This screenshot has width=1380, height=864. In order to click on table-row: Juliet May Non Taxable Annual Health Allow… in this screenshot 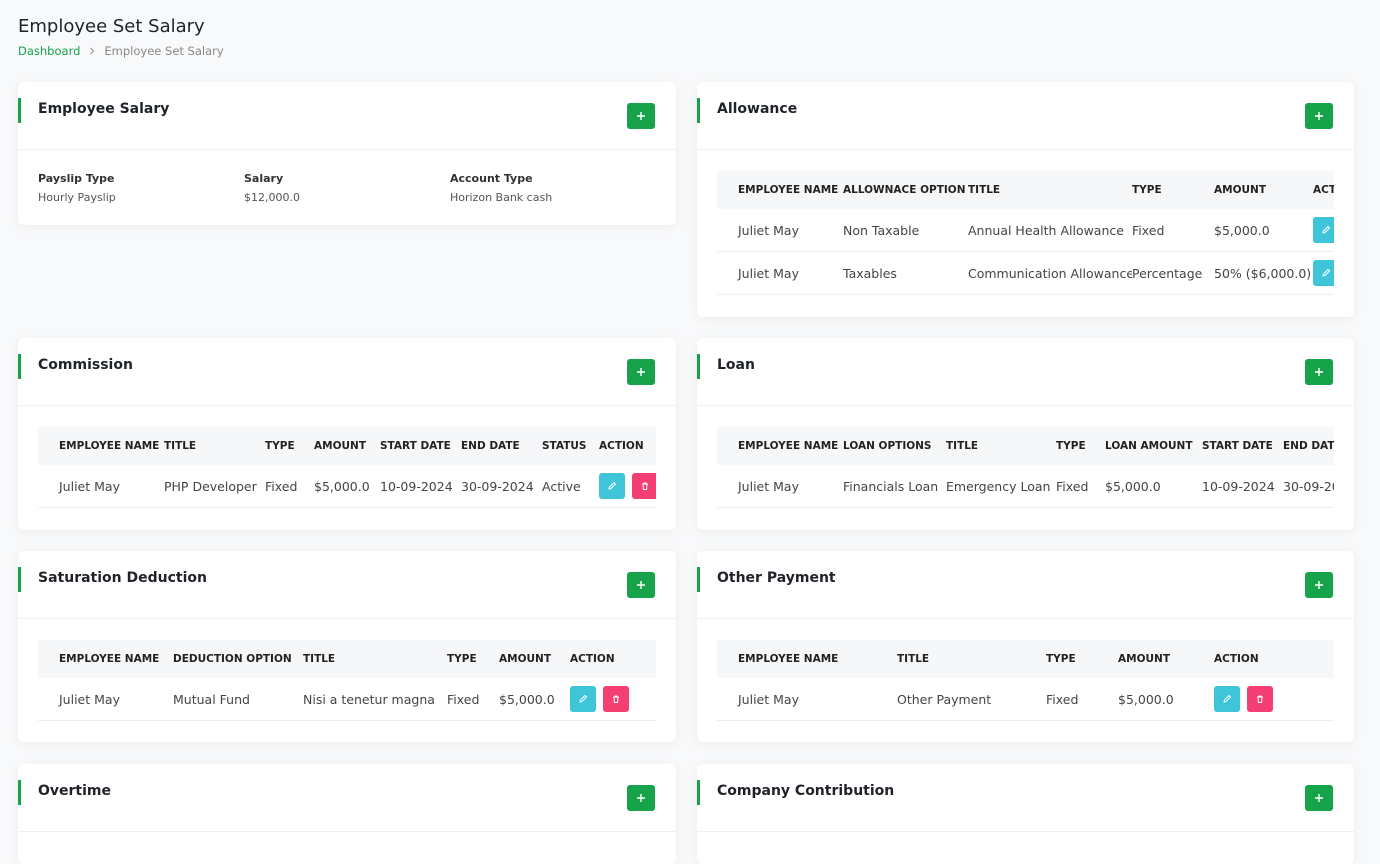, I will do `click(1025, 230)`.